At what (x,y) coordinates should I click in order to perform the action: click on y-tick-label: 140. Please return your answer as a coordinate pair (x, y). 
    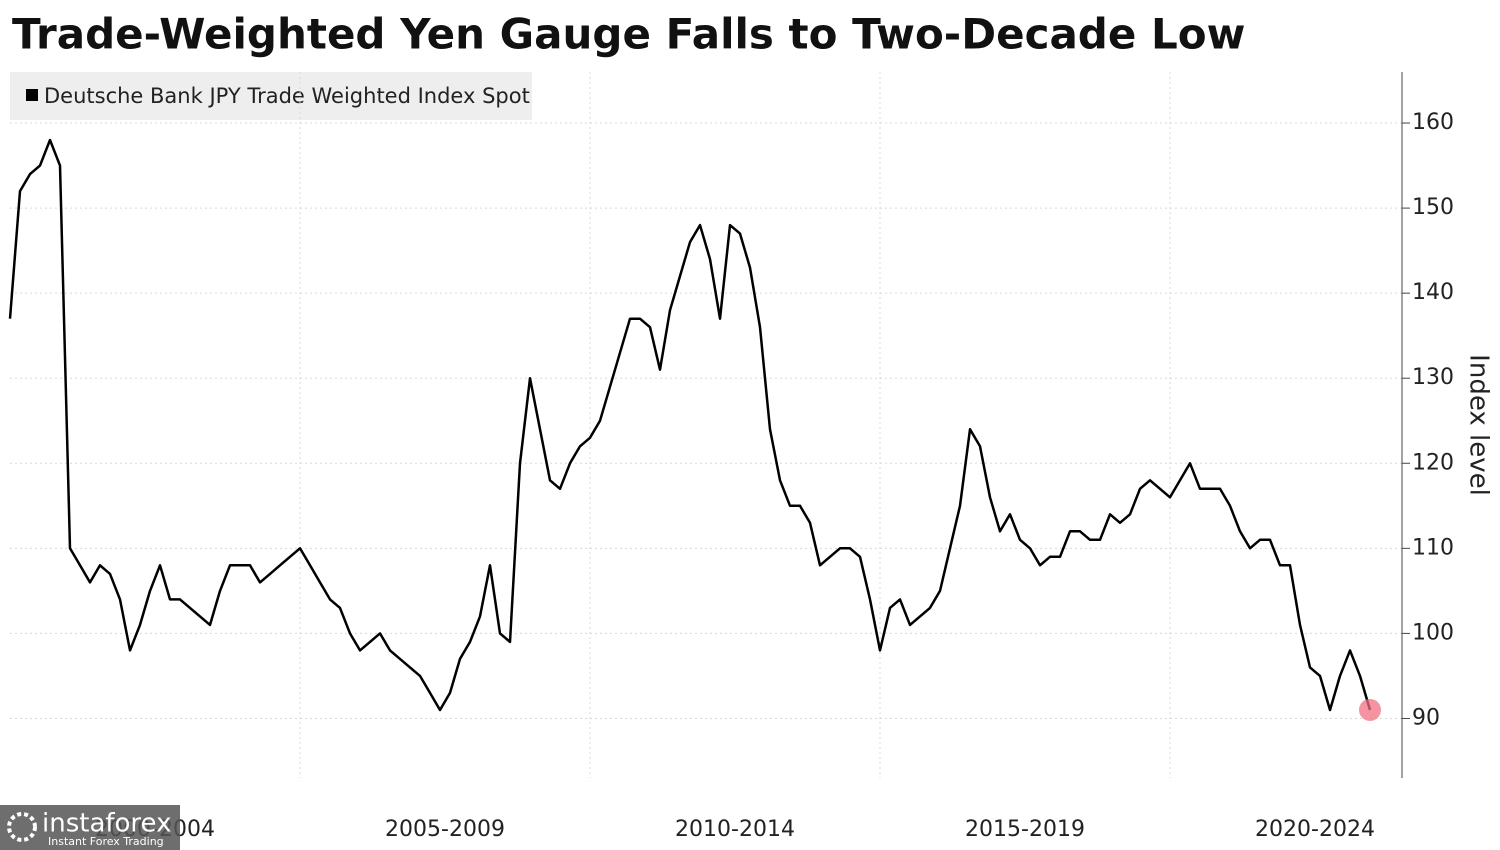
    Looking at the image, I should click on (1433, 292).